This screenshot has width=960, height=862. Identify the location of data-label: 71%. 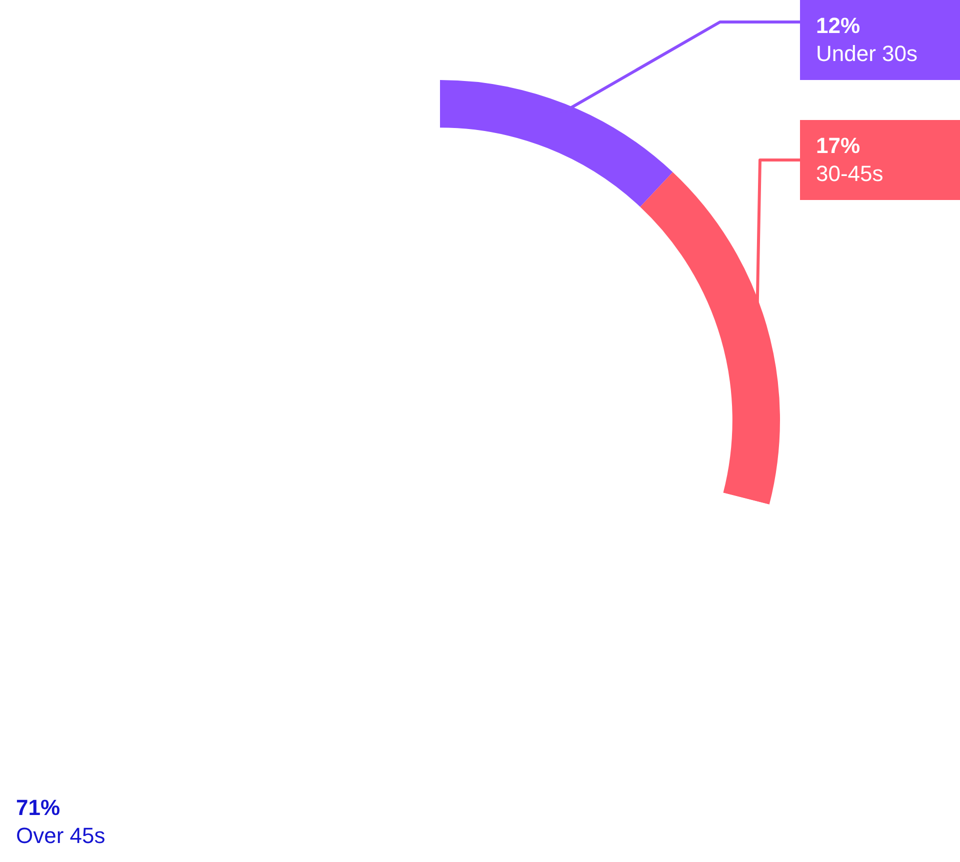
(39, 808).